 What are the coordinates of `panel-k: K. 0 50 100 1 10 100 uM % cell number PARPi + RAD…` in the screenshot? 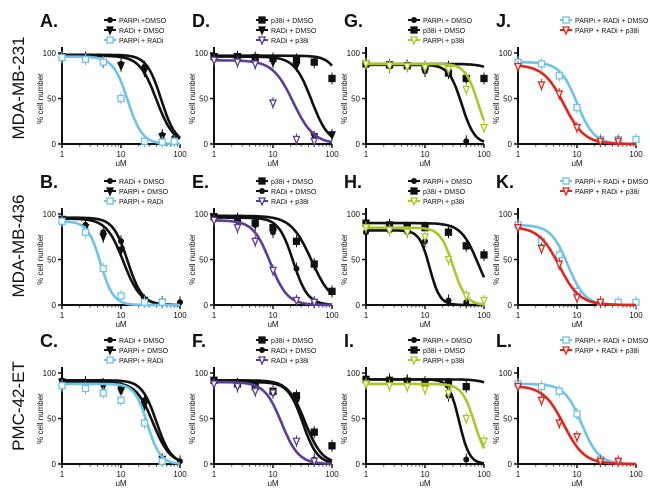 It's located at (570, 250).